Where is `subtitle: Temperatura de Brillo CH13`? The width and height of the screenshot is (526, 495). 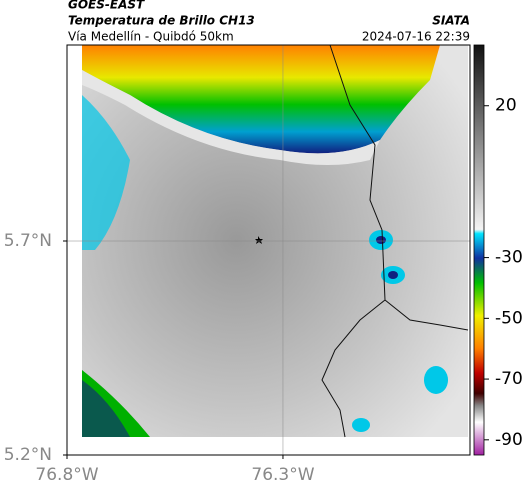
subtitle: Temperatura de Brillo CH13 is located at coordinates (161, 21).